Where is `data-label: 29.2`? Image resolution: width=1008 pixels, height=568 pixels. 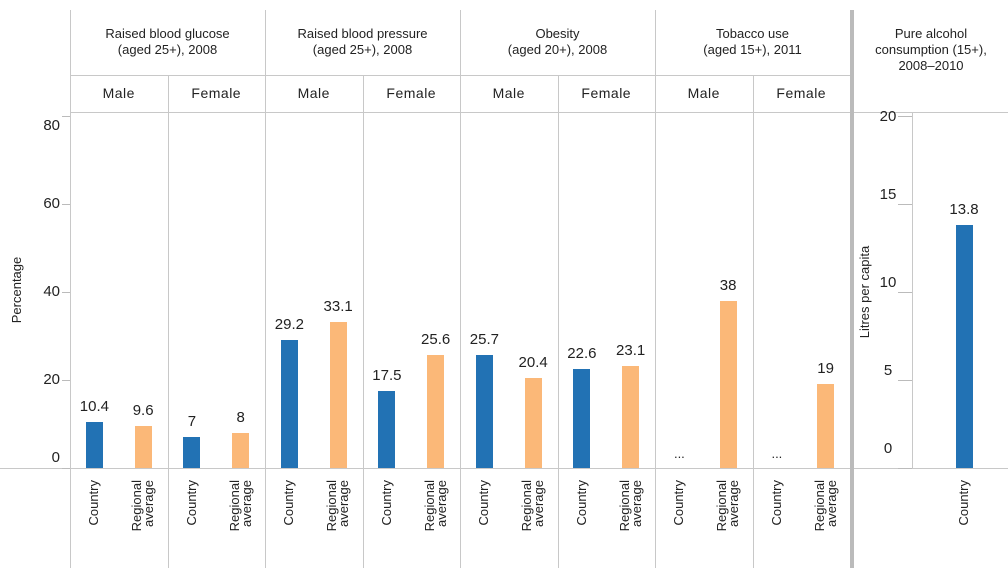
data-label: 29.2 is located at coordinates (289, 324).